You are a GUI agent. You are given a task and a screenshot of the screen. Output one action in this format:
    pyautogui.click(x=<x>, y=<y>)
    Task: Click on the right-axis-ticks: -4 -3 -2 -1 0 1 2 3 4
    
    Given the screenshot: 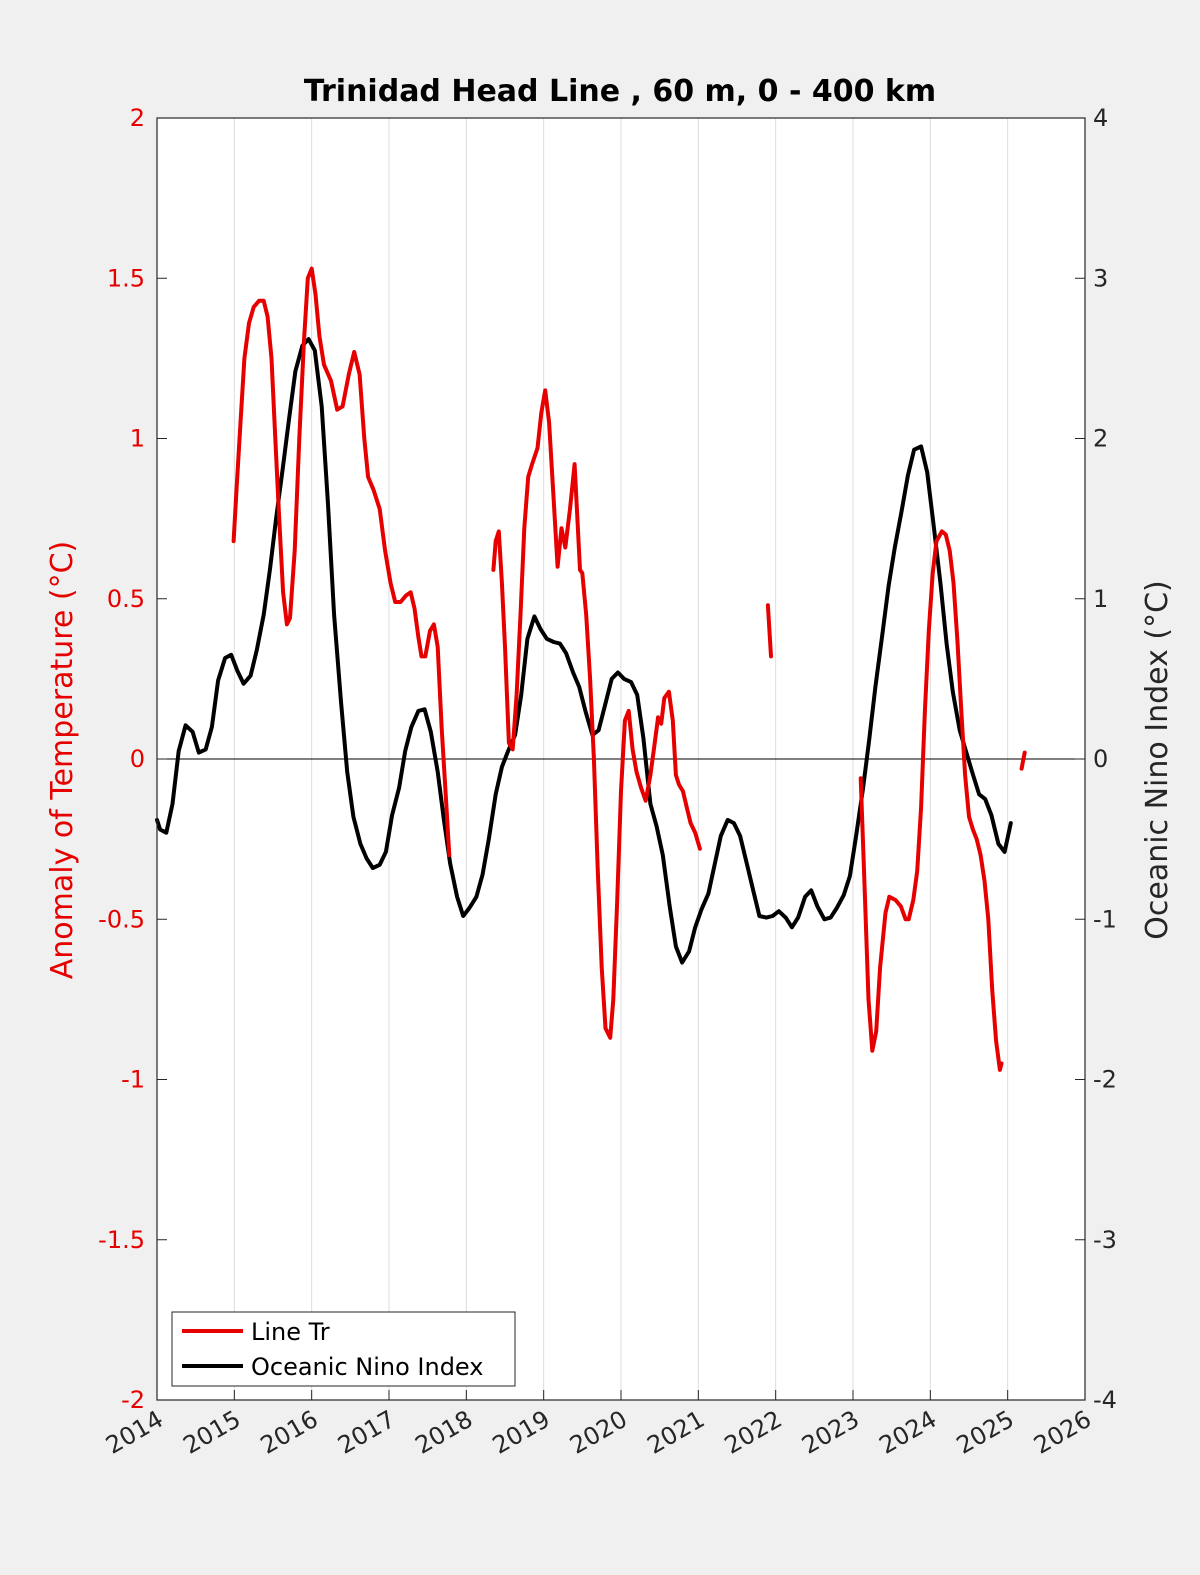 What is the action you would take?
    pyautogui.click(x=1096, y=759)
    